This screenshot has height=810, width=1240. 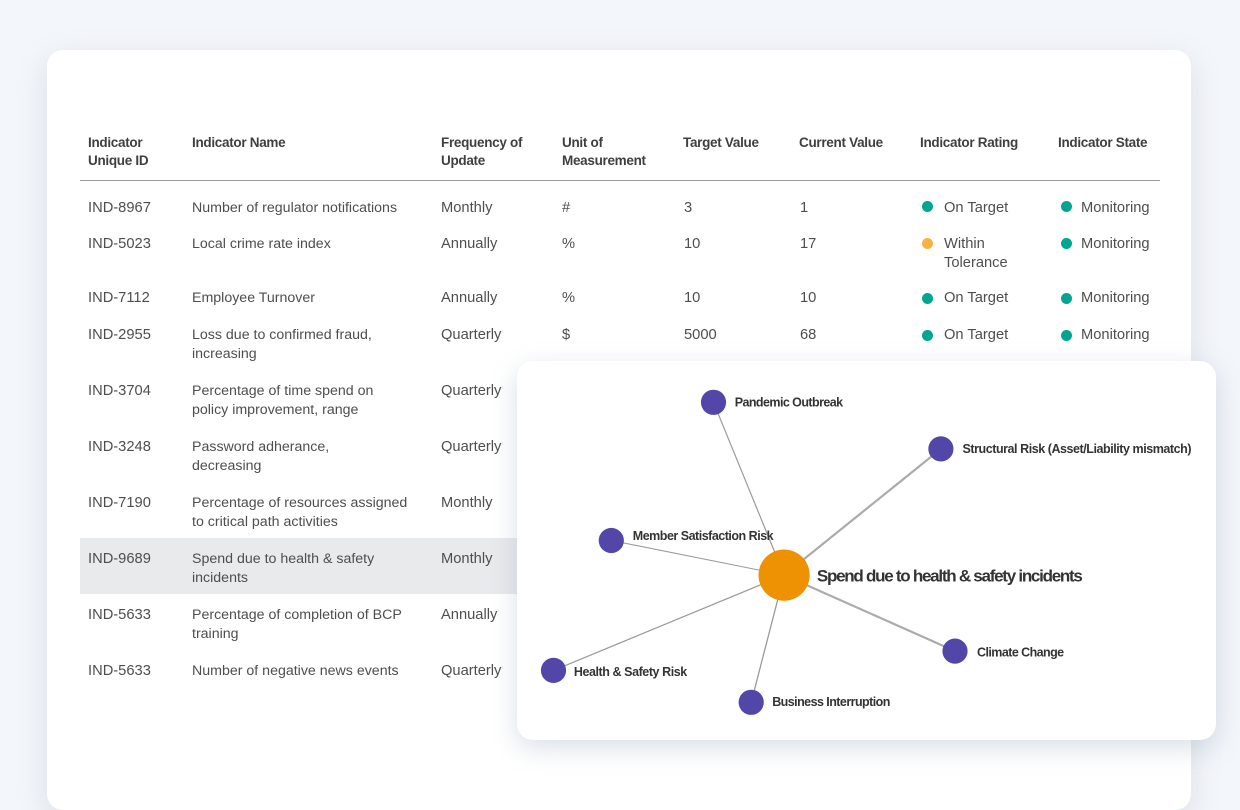 What do you see at coordinates (630, 672) in the screenshot?
I see `svg-text: Health & Safety Risk` at bounding box center [630, 672].